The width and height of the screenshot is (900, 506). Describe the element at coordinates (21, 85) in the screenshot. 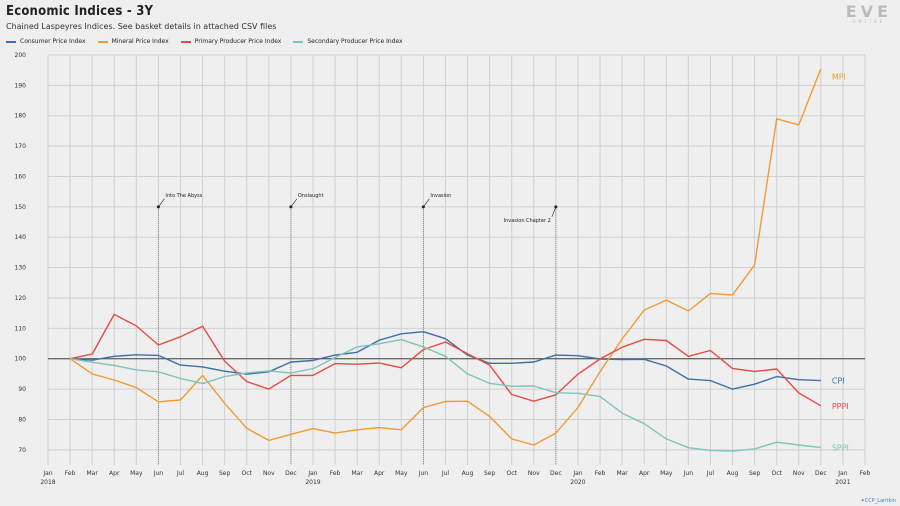

I see `y-tick-label: 190` at that location.